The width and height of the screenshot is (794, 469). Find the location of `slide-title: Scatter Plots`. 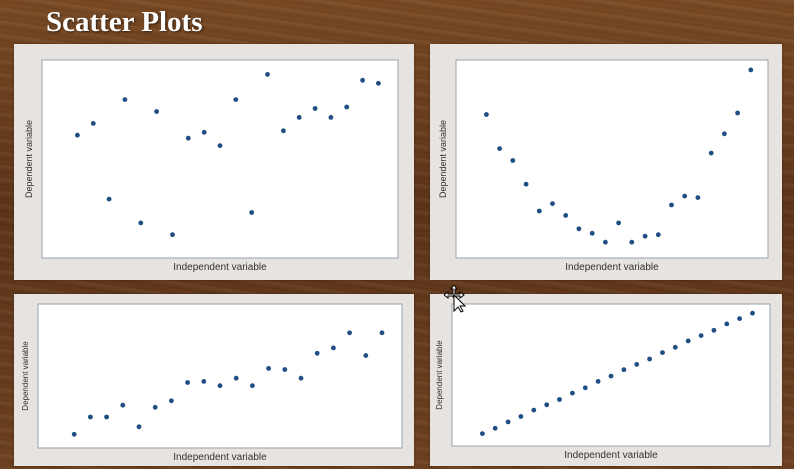

slide-title: Scatter Plots is located at coordinates (124, 22).